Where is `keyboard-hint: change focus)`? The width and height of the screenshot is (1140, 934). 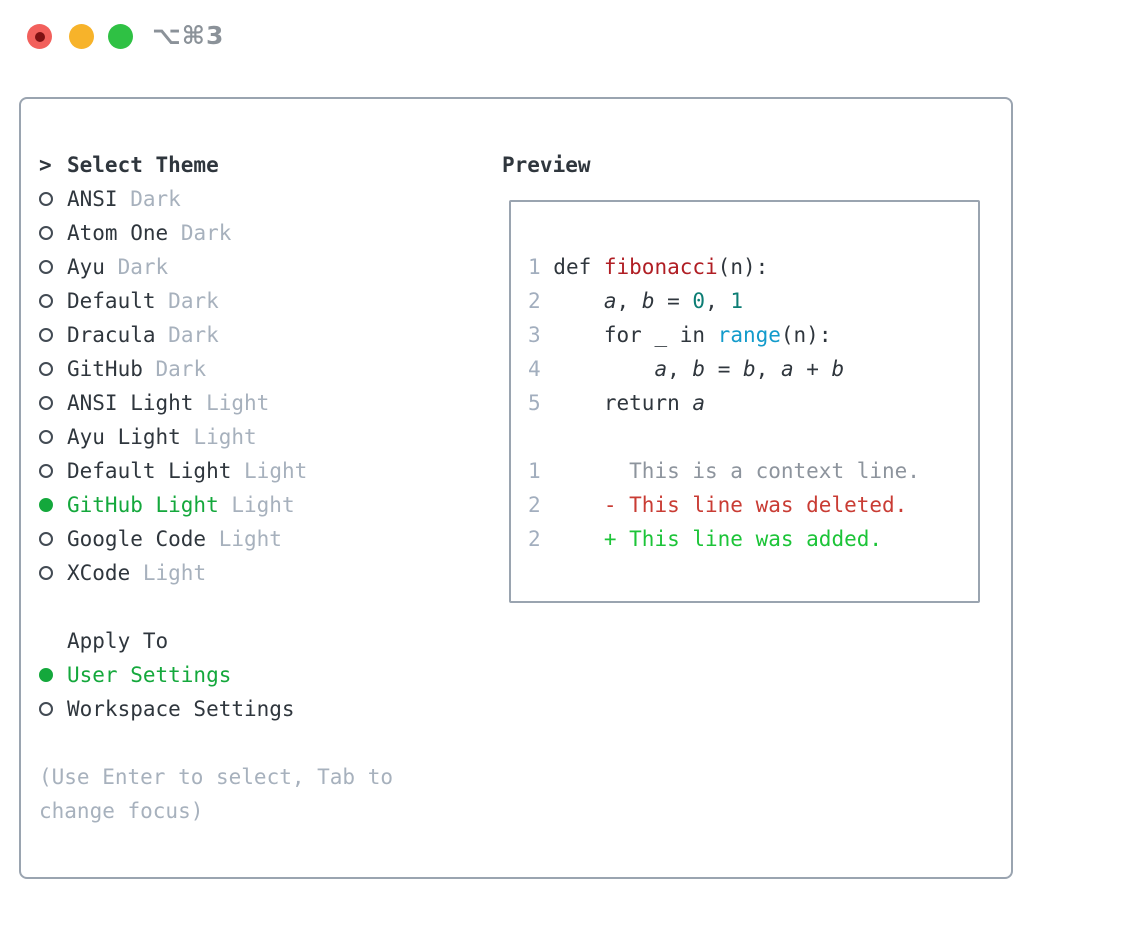
keyboard-hint: change focus) is located at coordinates (121, 811).